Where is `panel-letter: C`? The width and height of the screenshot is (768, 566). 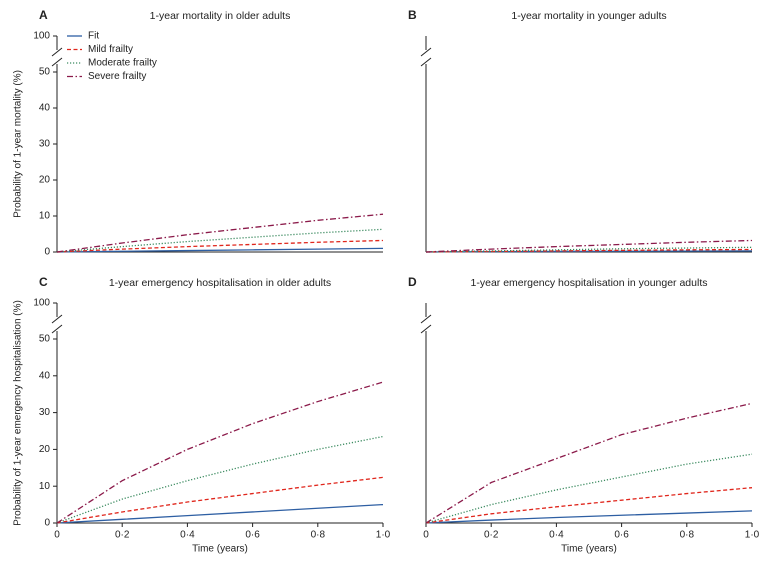 panel-letter: C is located at coordinates (43, 282).